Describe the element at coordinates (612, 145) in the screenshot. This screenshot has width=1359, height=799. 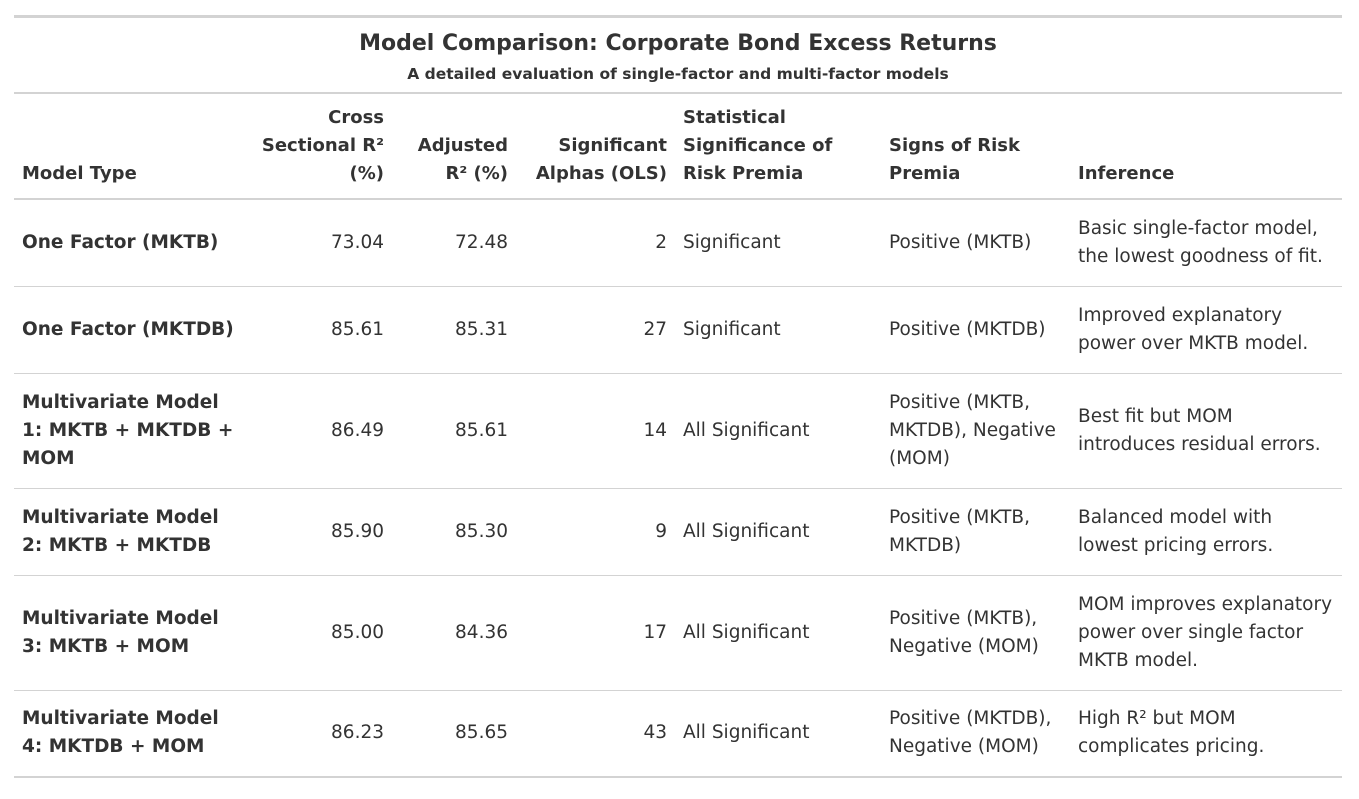
I see `col-header-significant-alphas-line2: Significant` at that location.